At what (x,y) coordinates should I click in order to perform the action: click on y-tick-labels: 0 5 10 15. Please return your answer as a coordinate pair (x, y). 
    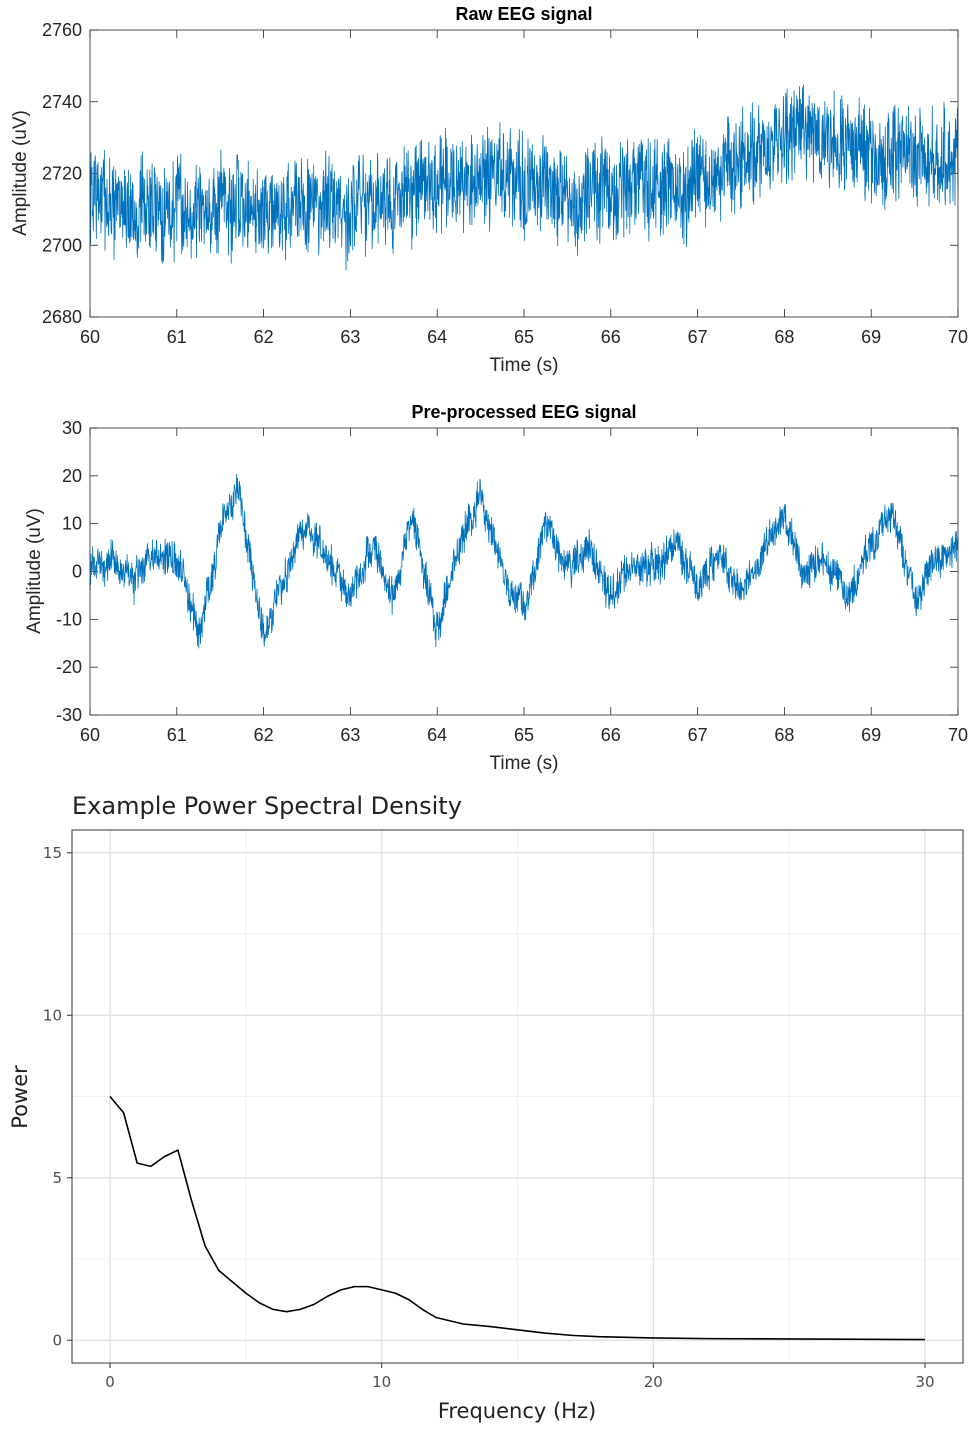
    Looking at the image, I should click on (52, 1097).